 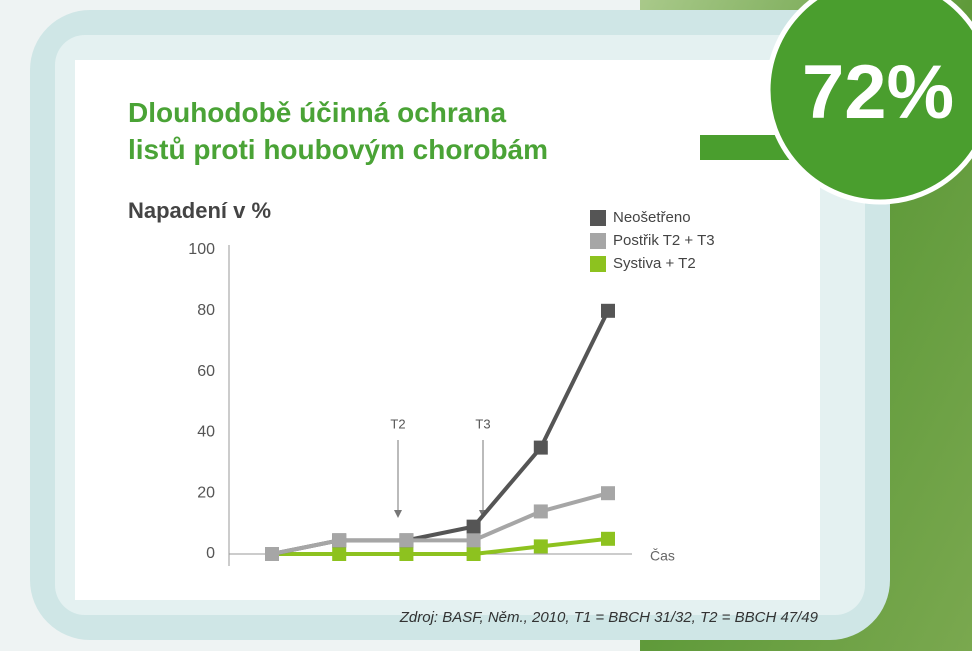 What do you see at coordinates (398, 514) in the screenshot?
I see `arrow-head` at bounding box center [398, 514].